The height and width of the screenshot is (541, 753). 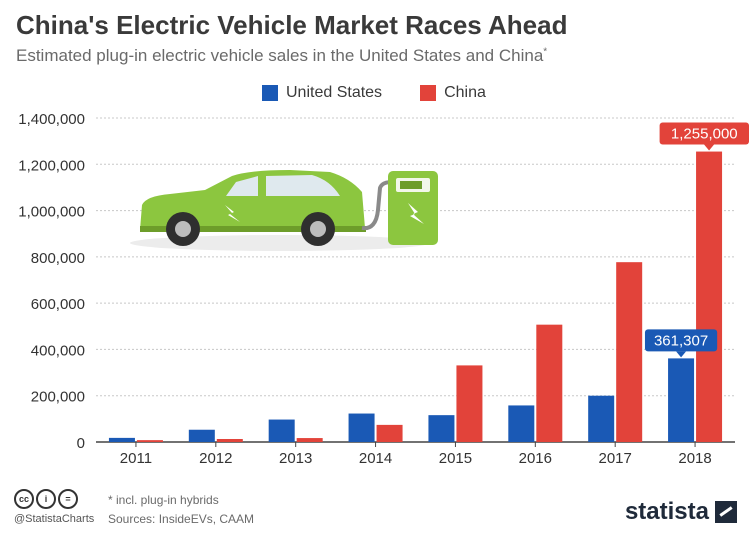 I want to click on x-tick-label: 2016, so click(x=535, y=458).